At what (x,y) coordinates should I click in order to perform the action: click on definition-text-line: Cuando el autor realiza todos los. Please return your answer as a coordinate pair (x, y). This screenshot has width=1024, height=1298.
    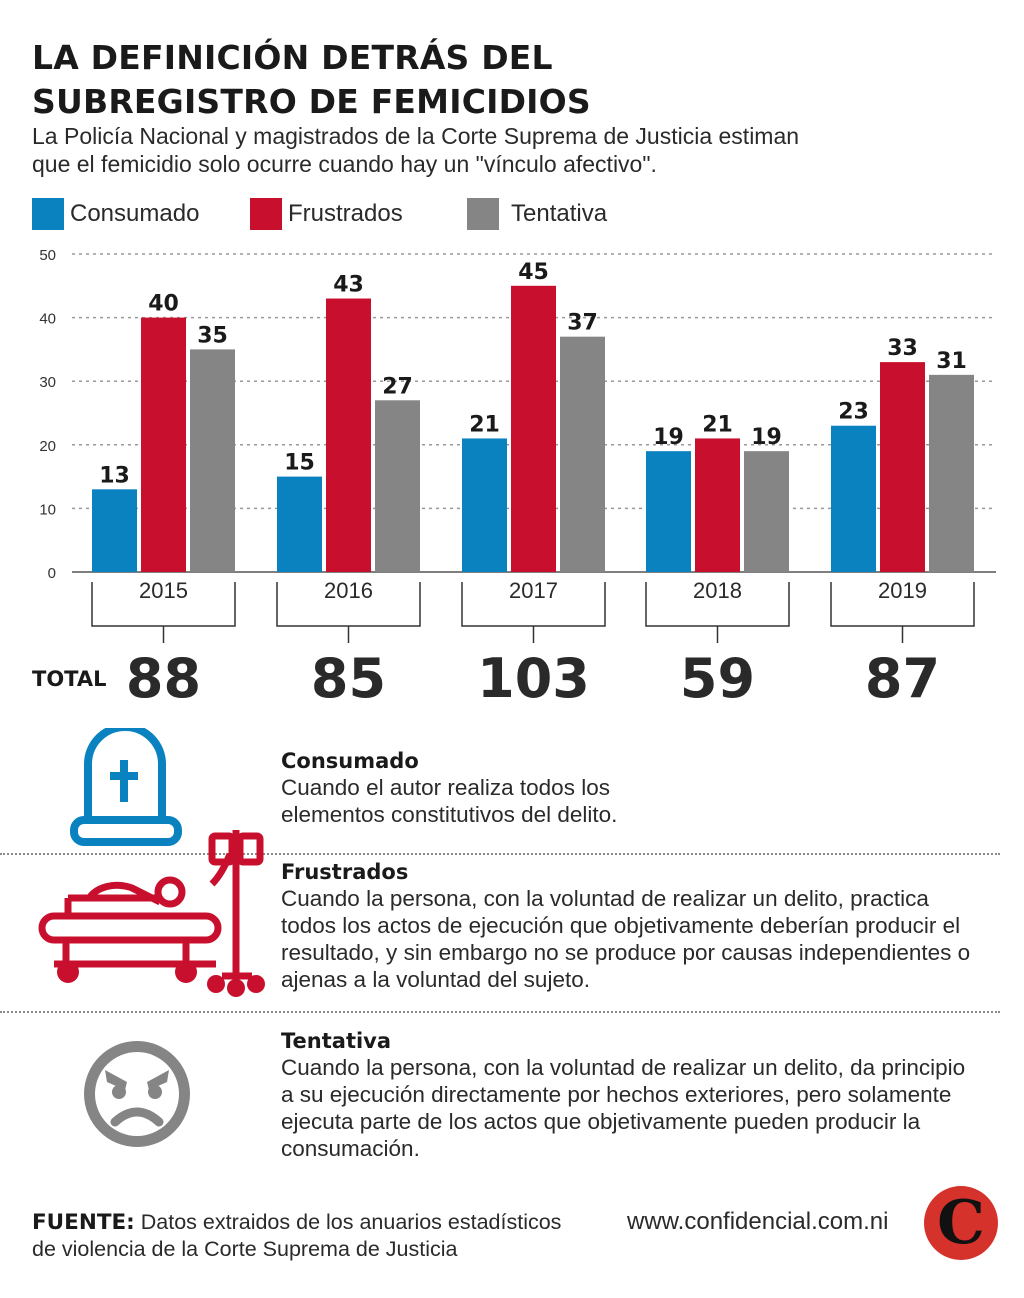
    Looking at the image, I should click on (445, 787).